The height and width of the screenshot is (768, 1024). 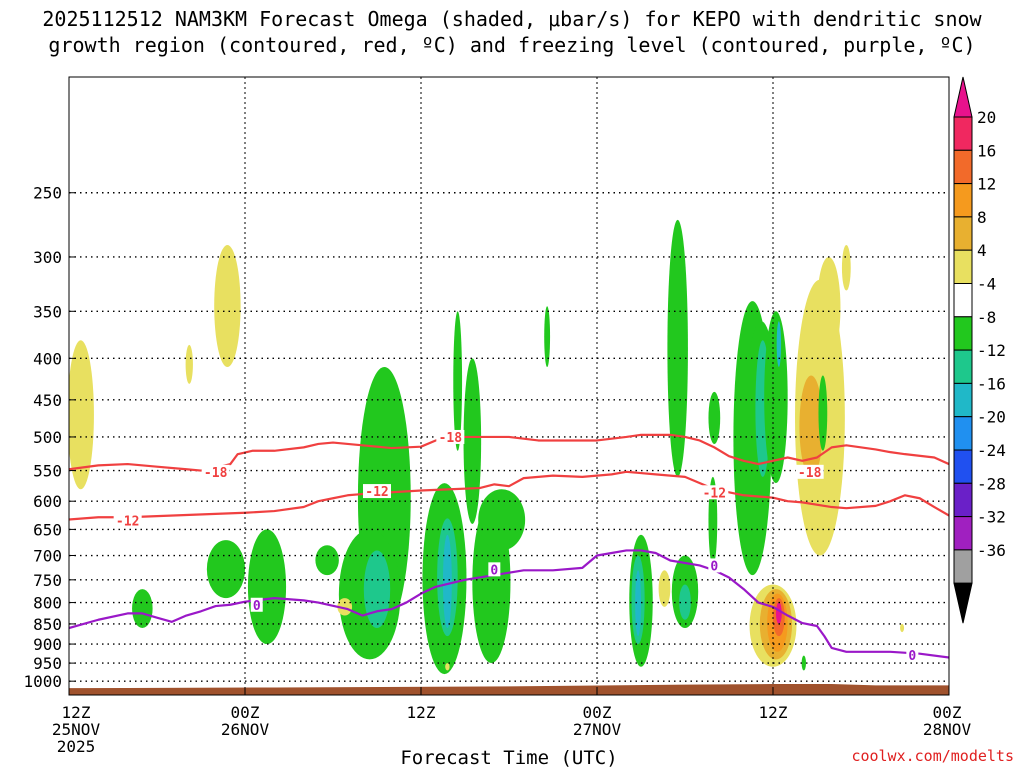 I want to click on x-tick-label: 26NOV, so click(x=245, y=729).